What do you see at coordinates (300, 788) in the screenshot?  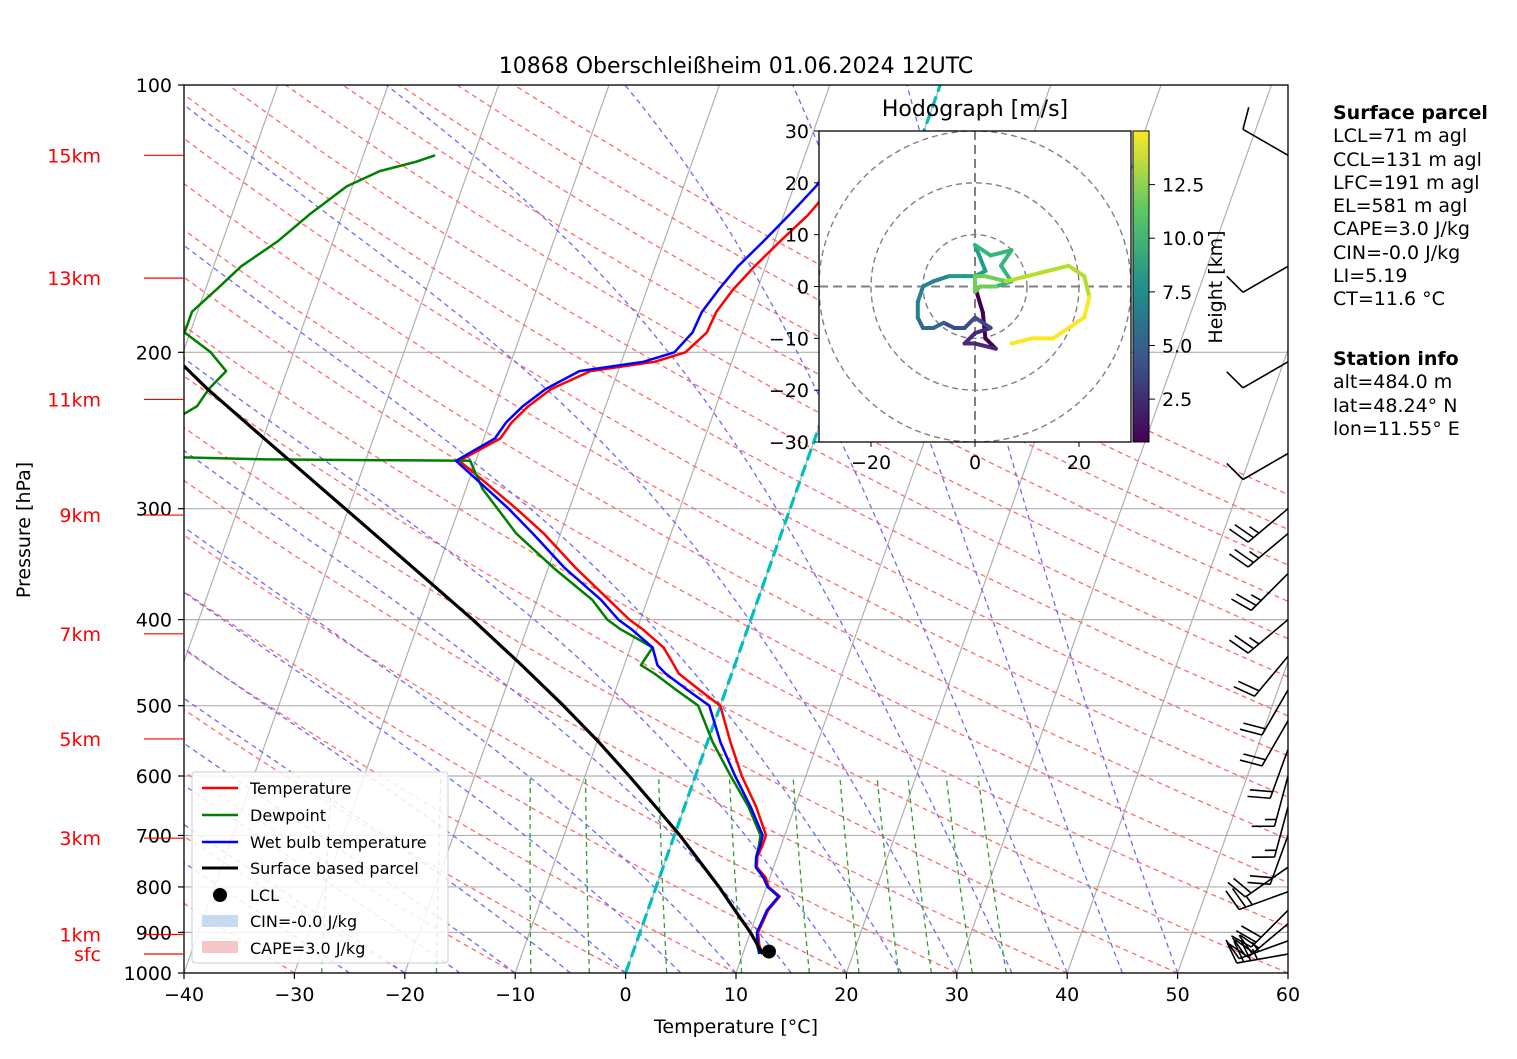 I see `legend-temperature: Temperature` at bounding box center [300, 788].